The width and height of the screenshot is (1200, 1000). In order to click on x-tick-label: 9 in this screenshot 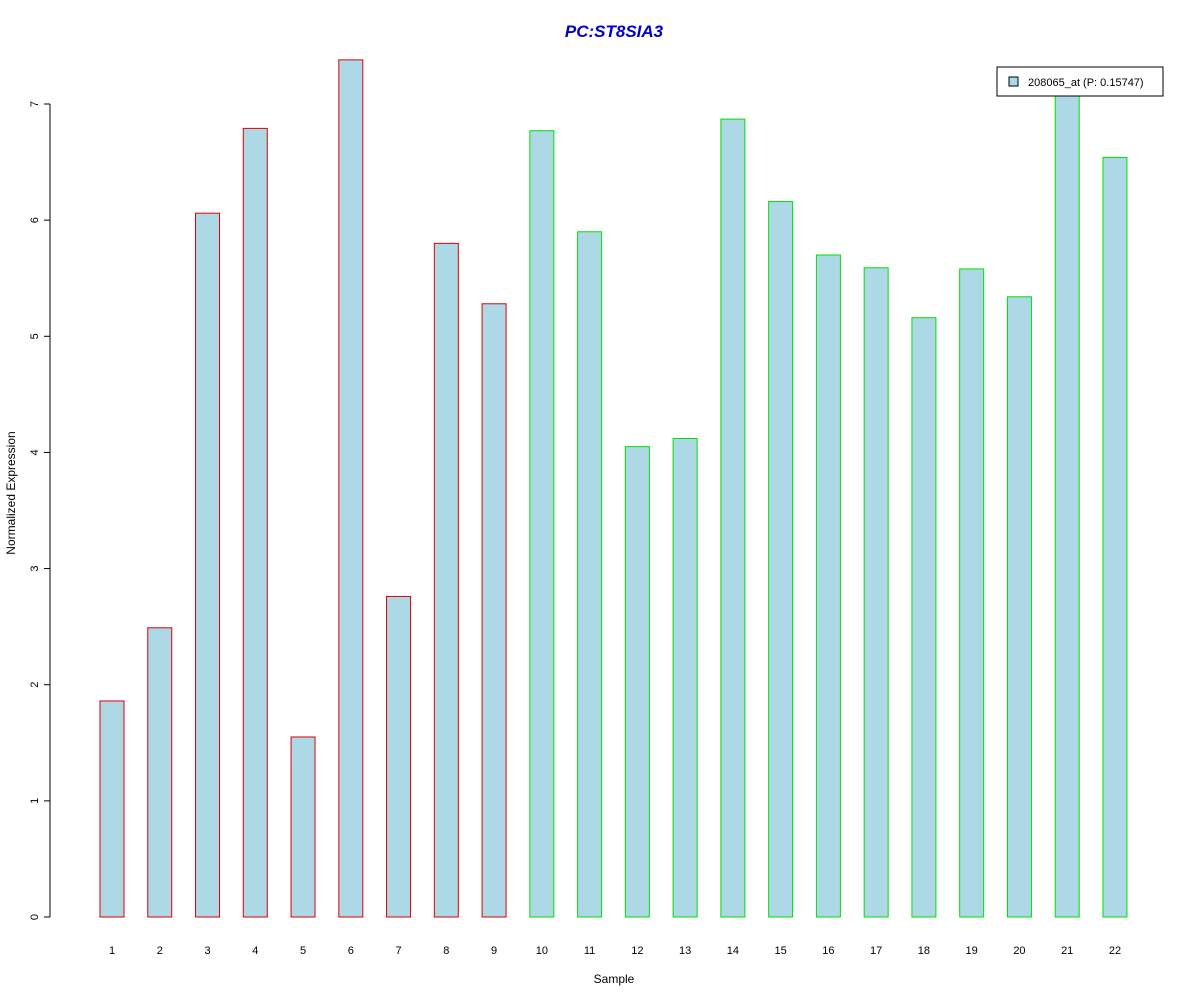, I will do `click(494, 951)`.